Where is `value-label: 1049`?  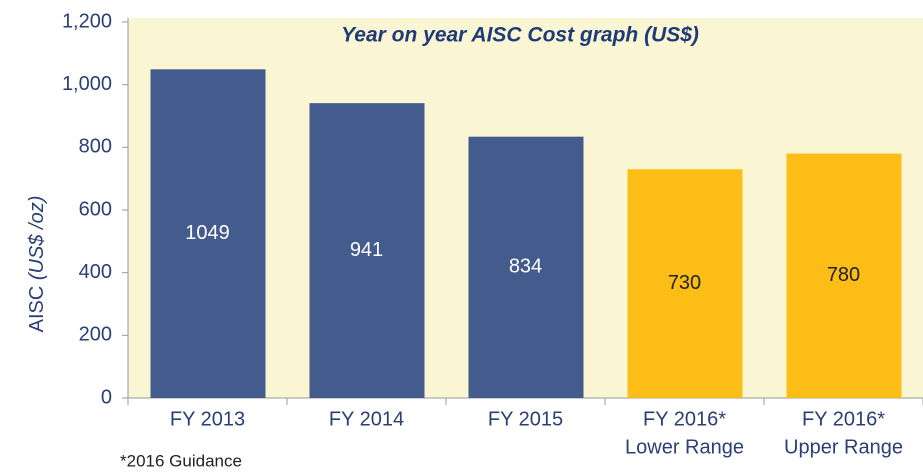
value-label: 1049 is located at coordinates (207, 233).